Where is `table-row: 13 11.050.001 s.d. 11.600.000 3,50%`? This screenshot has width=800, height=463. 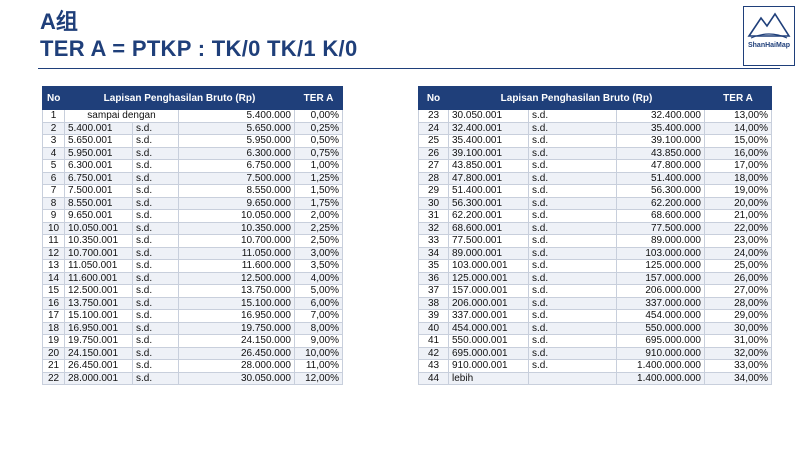
table-row: 13 11.050.001 s.d. 11.600.000 3,50% is located at coordinates (192, 266).